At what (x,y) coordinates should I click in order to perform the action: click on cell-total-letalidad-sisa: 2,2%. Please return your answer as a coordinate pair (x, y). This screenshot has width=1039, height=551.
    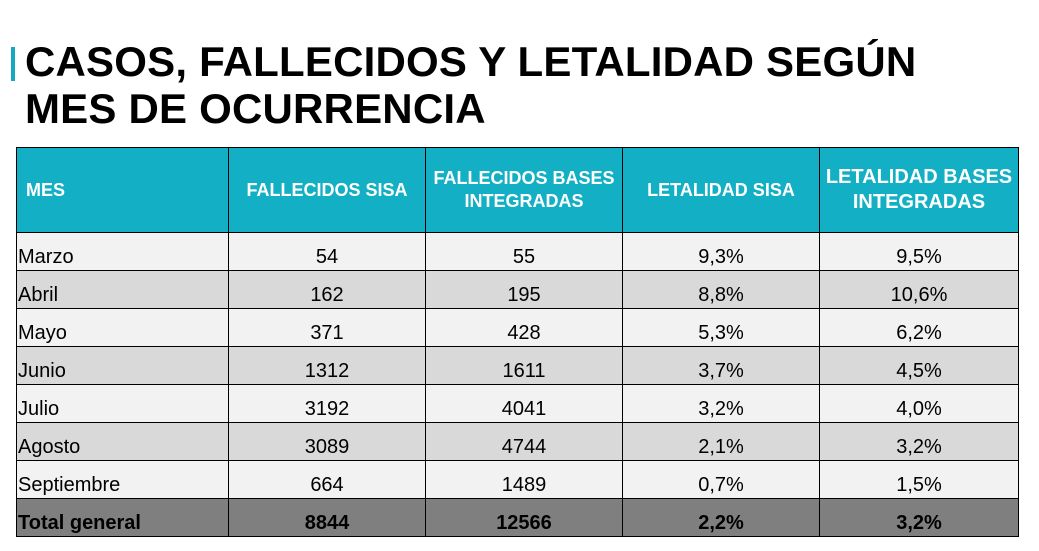
    Looking at the image, I should click on (721, 517).